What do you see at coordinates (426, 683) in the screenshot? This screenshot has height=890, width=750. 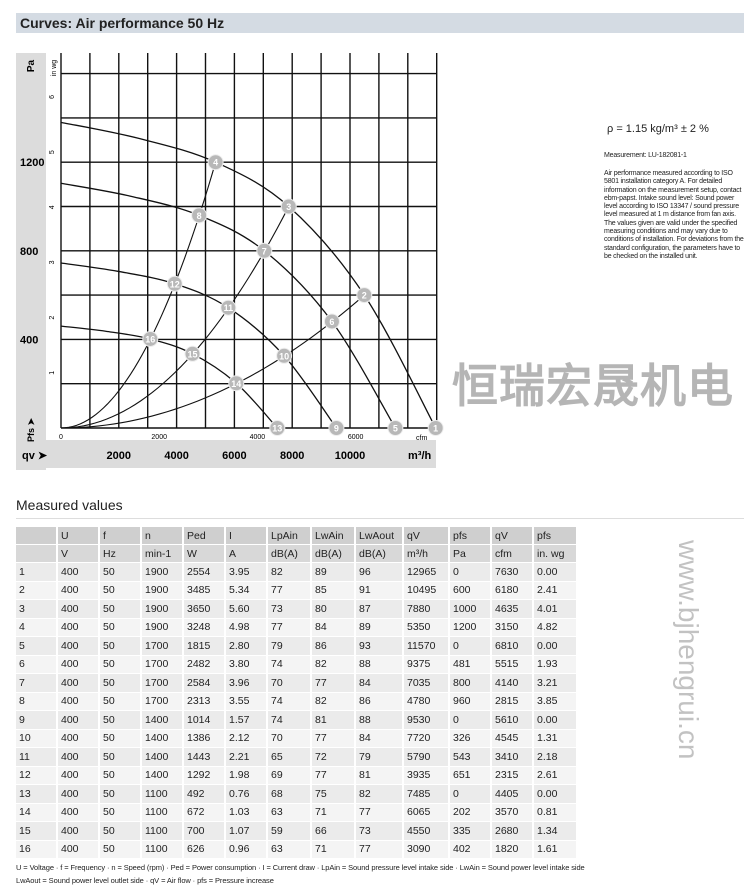 I see `table-cell: 7035` at bounding box center [426, 683].